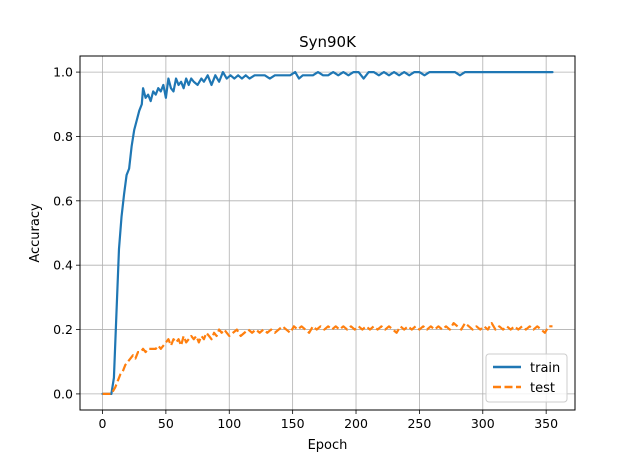 This screenshot has width=640, height=459. I want to click on legend-label-test: test, so click(542, 388).